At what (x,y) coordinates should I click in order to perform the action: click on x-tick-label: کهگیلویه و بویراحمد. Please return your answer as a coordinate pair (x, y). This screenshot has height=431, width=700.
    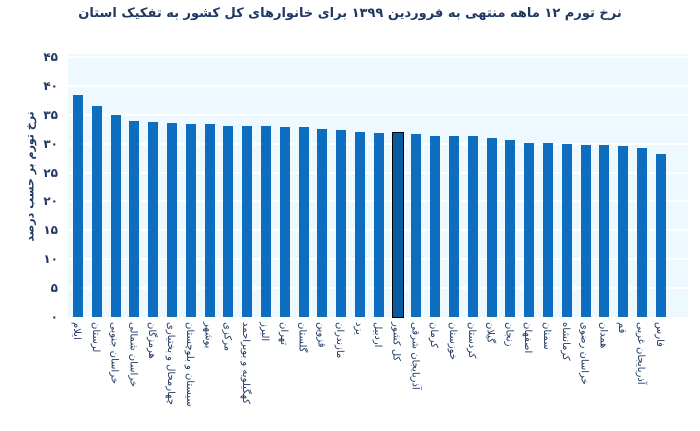
    Looking at the image, I should click on (246, 363).